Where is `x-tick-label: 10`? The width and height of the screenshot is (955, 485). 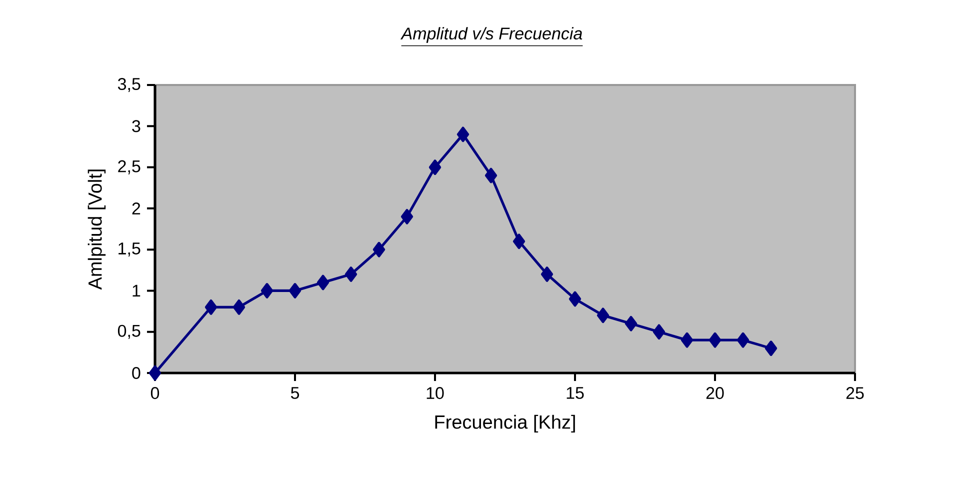
x-tick-label: 10 is located at coordinates (435, 393).